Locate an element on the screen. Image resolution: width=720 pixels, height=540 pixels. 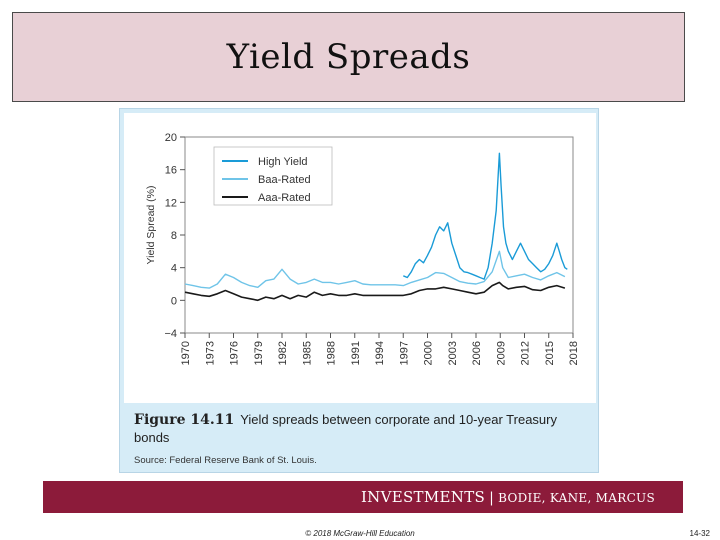
legend-label: Baa-Rated is located at coordinates (284, 180).